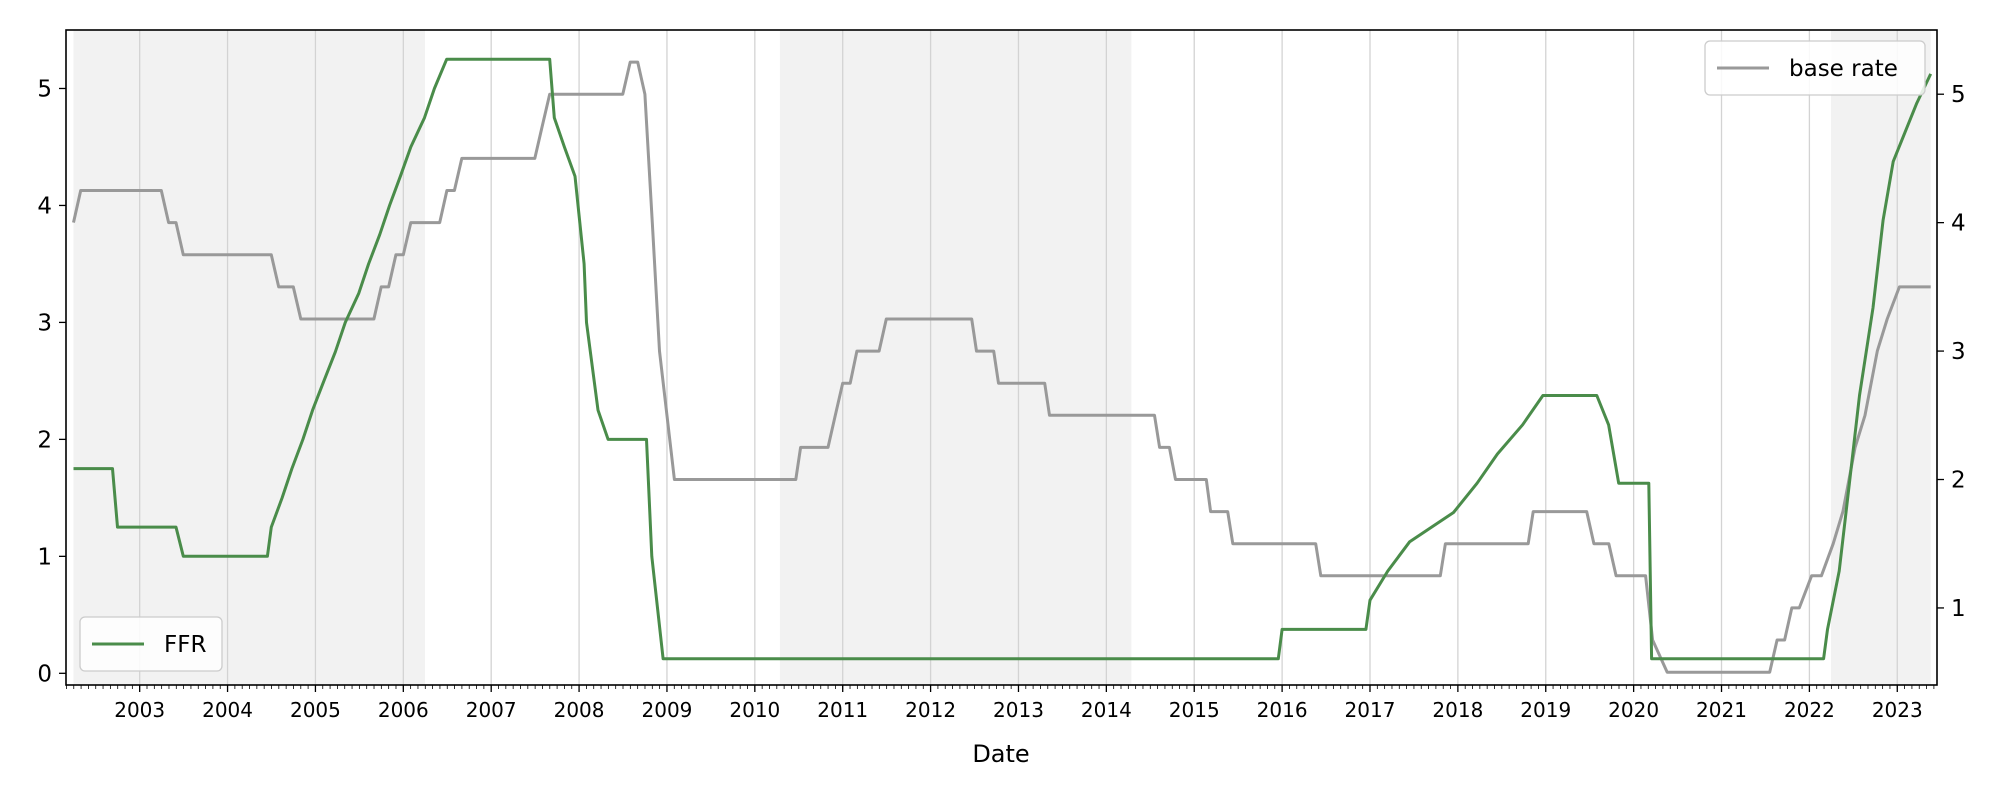 The image size is (2000, 800). I want to click on y-left-tick-label: 5, so click(44, 89).